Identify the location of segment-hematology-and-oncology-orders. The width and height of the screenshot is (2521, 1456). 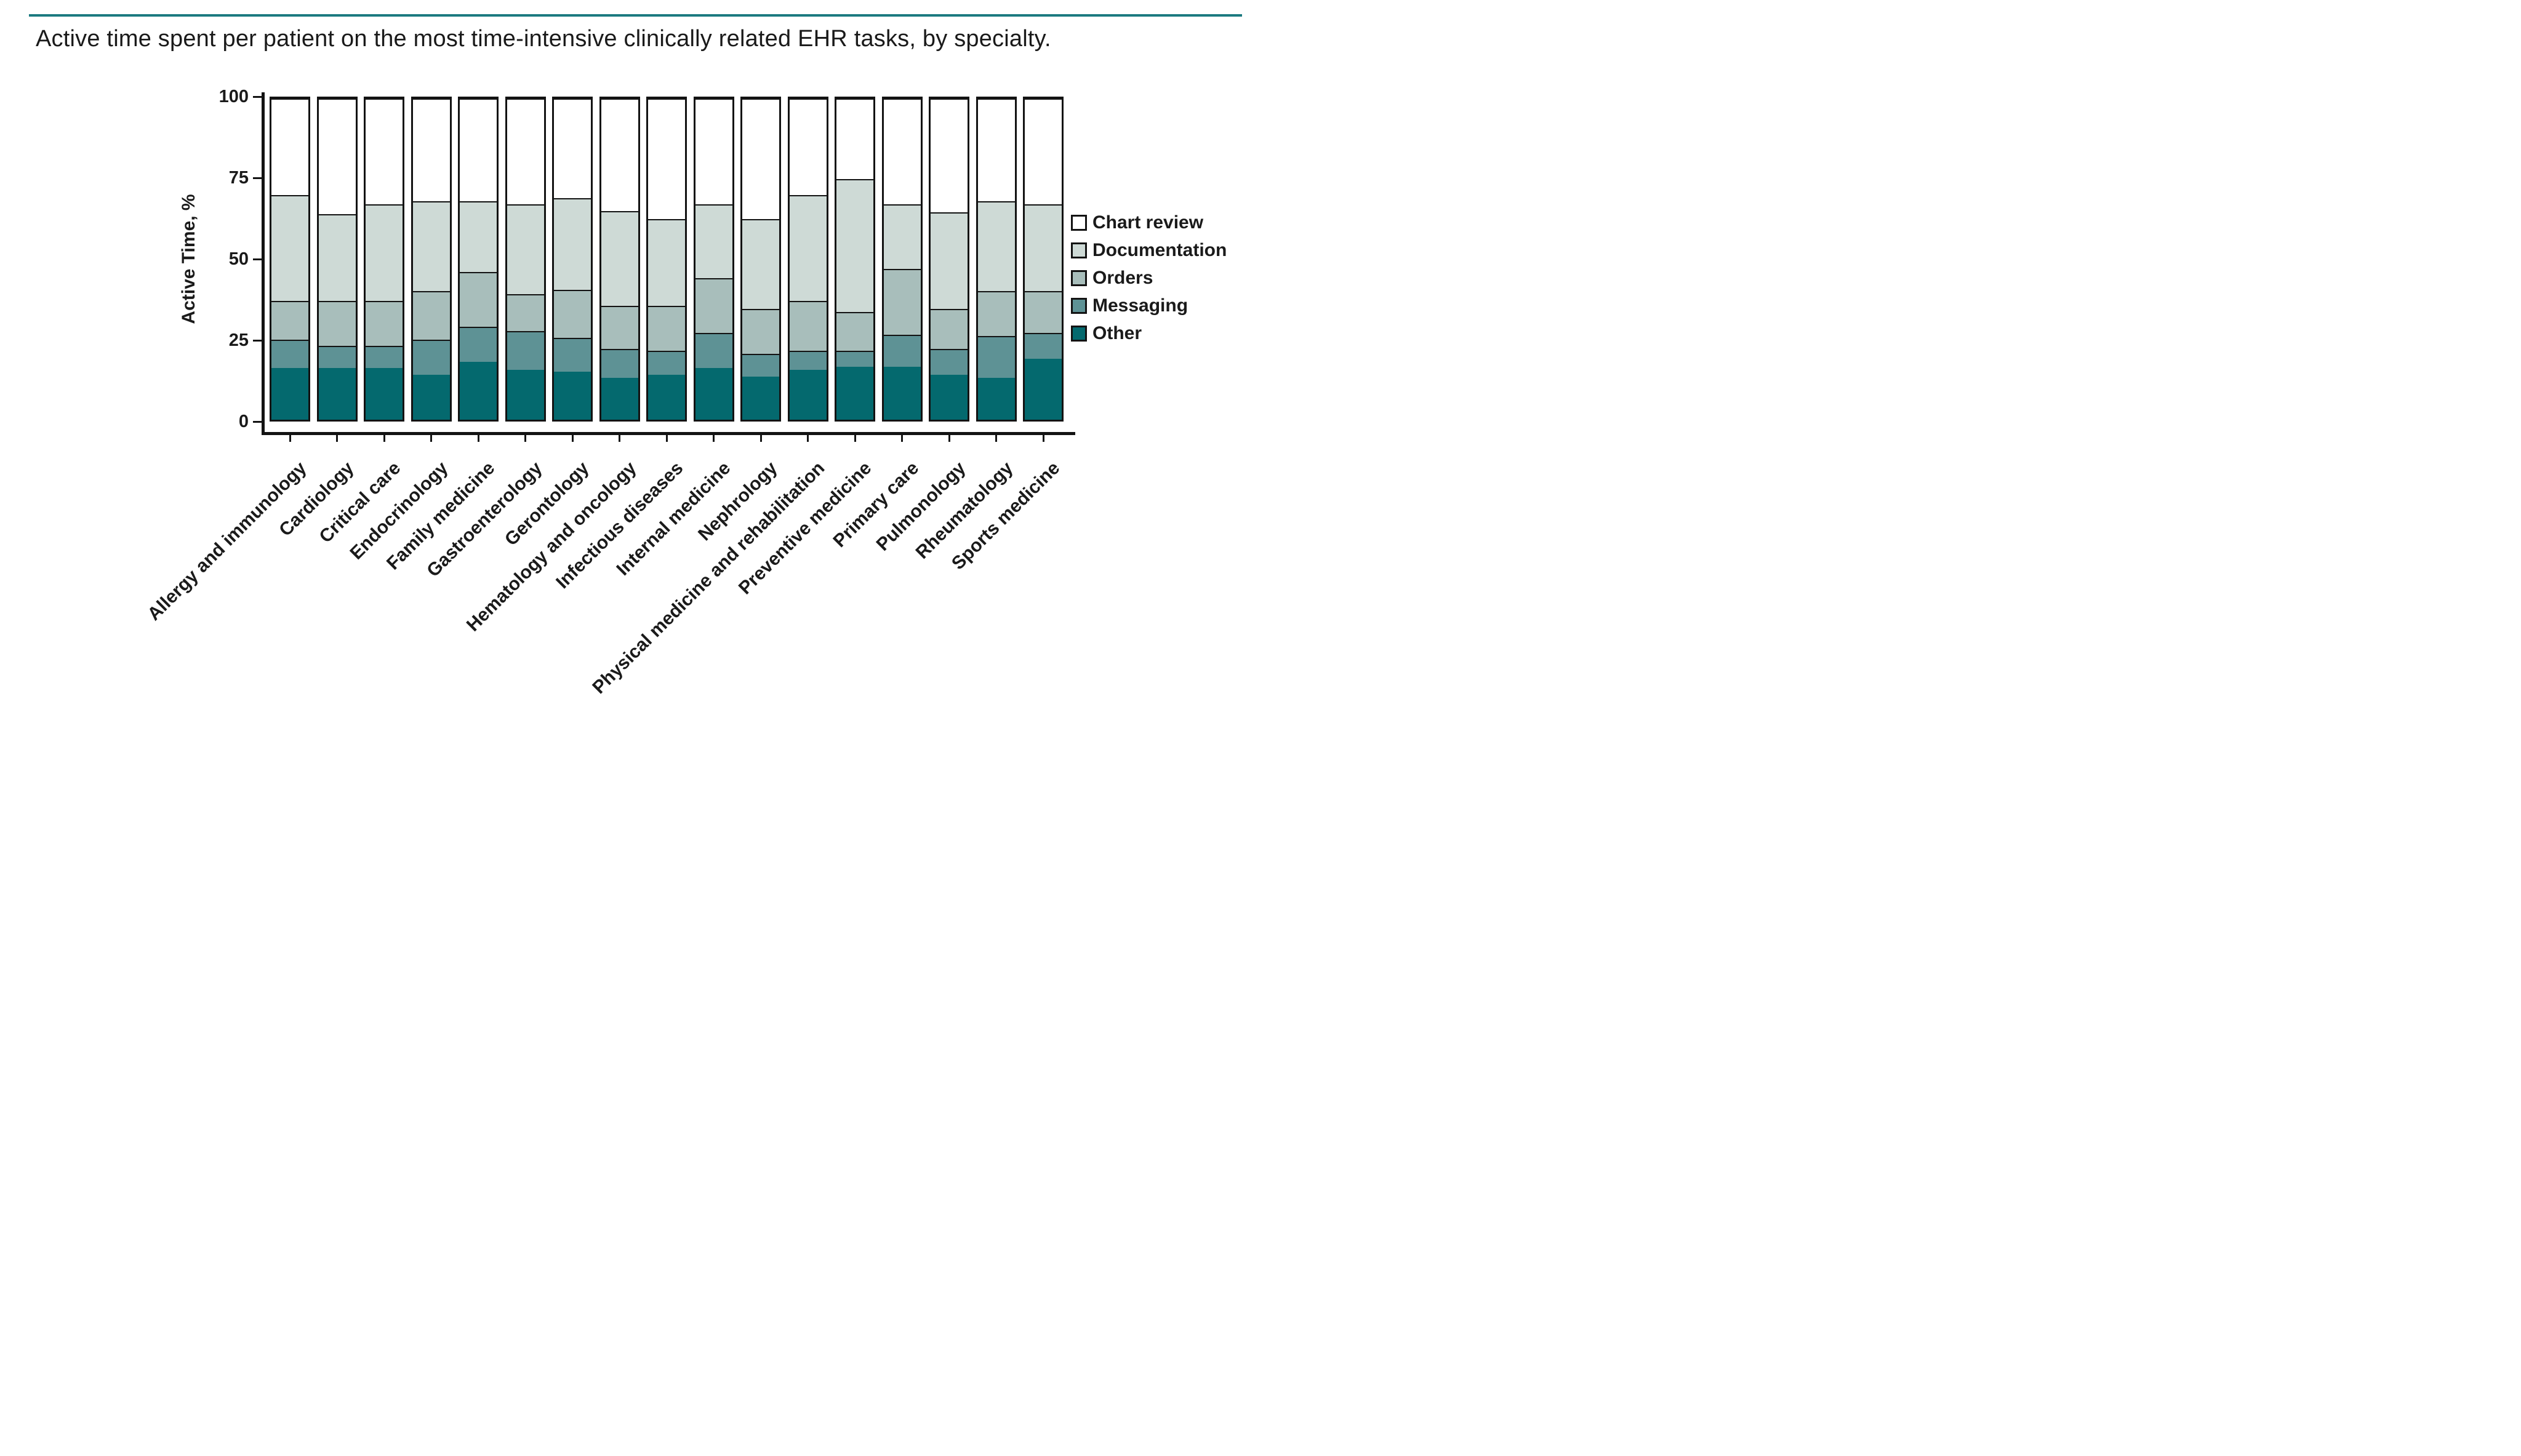
(619, 327).